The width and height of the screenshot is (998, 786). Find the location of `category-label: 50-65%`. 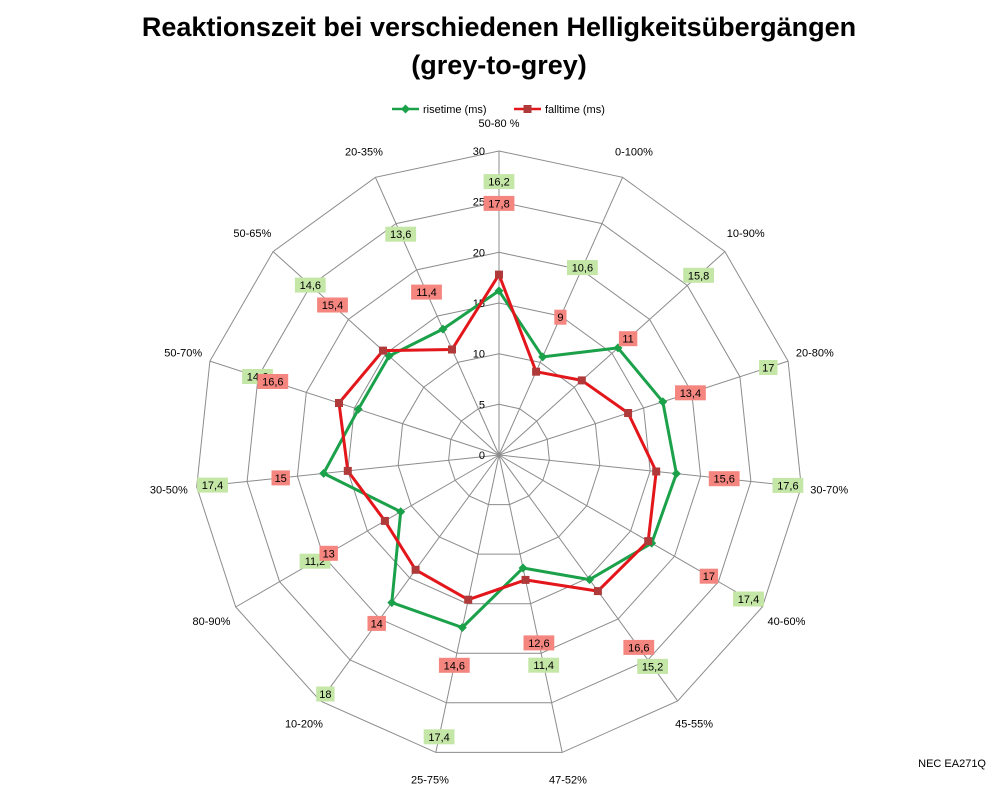

category-label: 50-65% is located at coordinates (252, 234).